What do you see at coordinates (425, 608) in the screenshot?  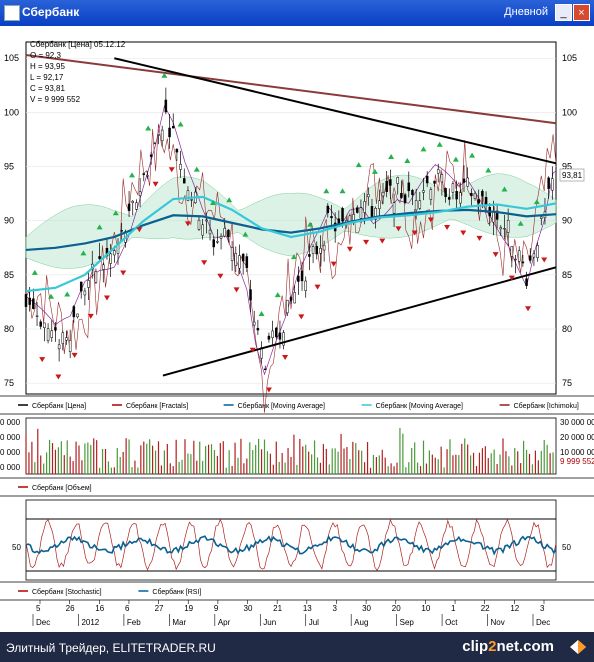 I see `x-day-label: 10` at bounding box center [425, 608].